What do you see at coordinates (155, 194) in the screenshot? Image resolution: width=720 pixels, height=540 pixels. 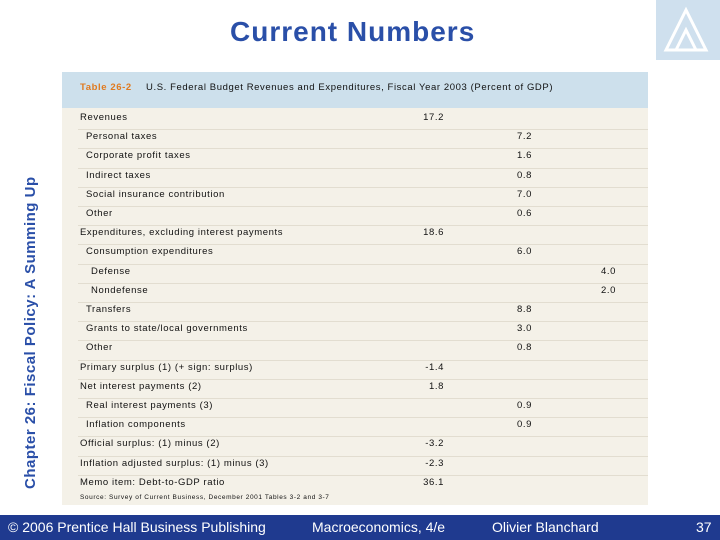 I see `row-label: Social insurance contribution` at bounding box center [155, 194].